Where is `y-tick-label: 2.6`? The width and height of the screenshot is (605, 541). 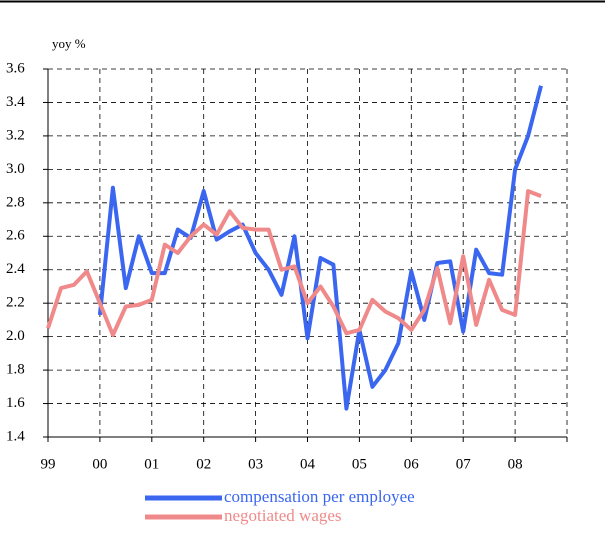
y-tick-label: 2.6 is located at coordinates (15, 236).